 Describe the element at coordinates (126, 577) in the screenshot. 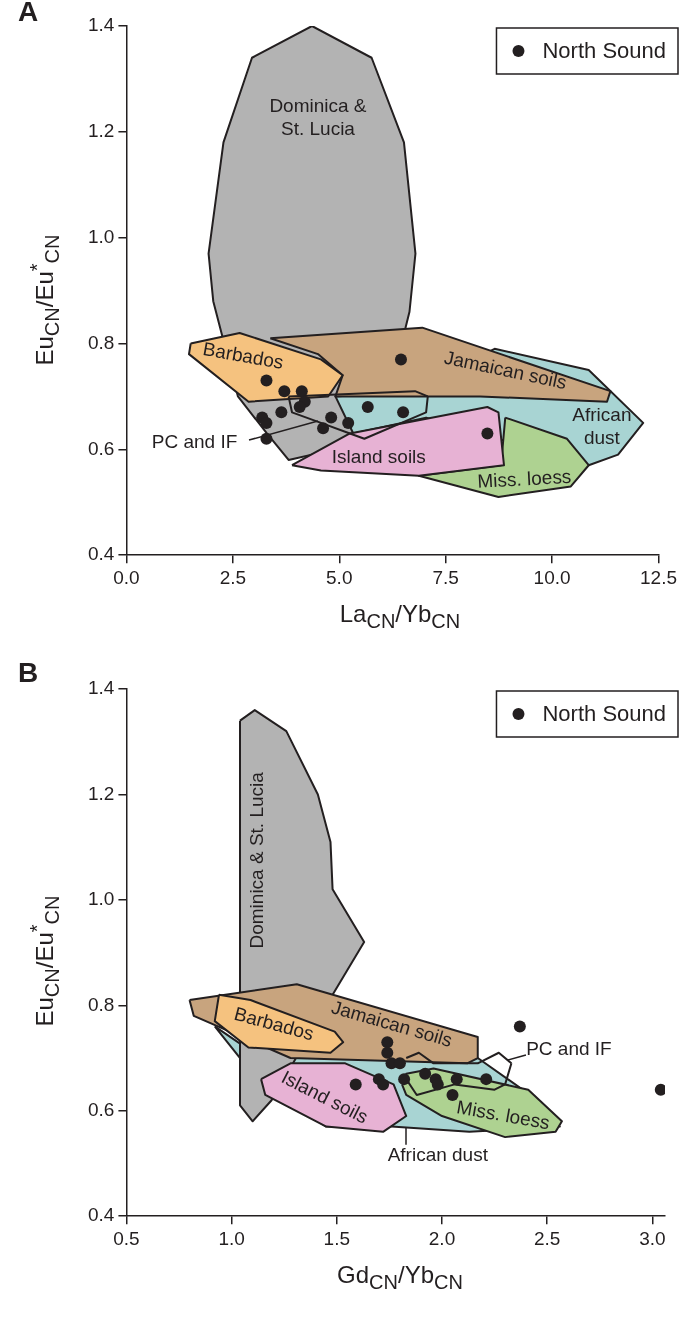

I see `x-tick-label: 0.0` at that location.